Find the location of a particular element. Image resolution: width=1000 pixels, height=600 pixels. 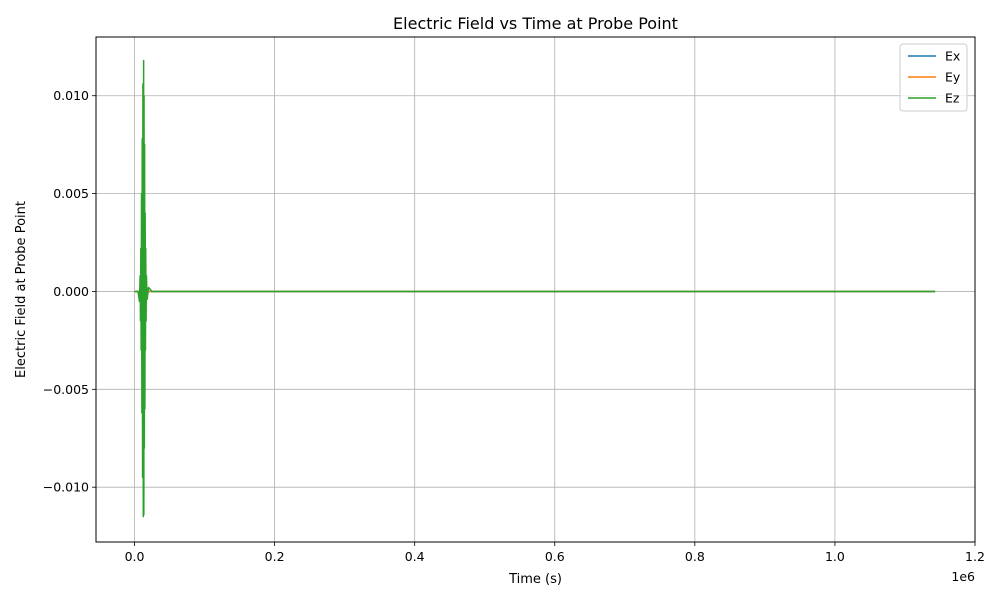

legend-label-ez: Ez is located at coordinates (952, 98).